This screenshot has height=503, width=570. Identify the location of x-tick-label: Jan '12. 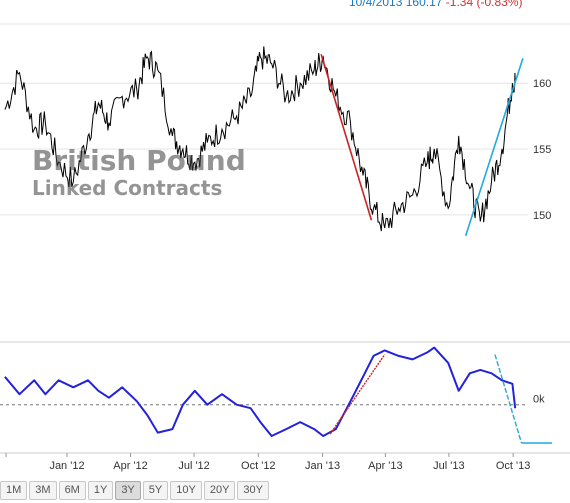
(66, 466).